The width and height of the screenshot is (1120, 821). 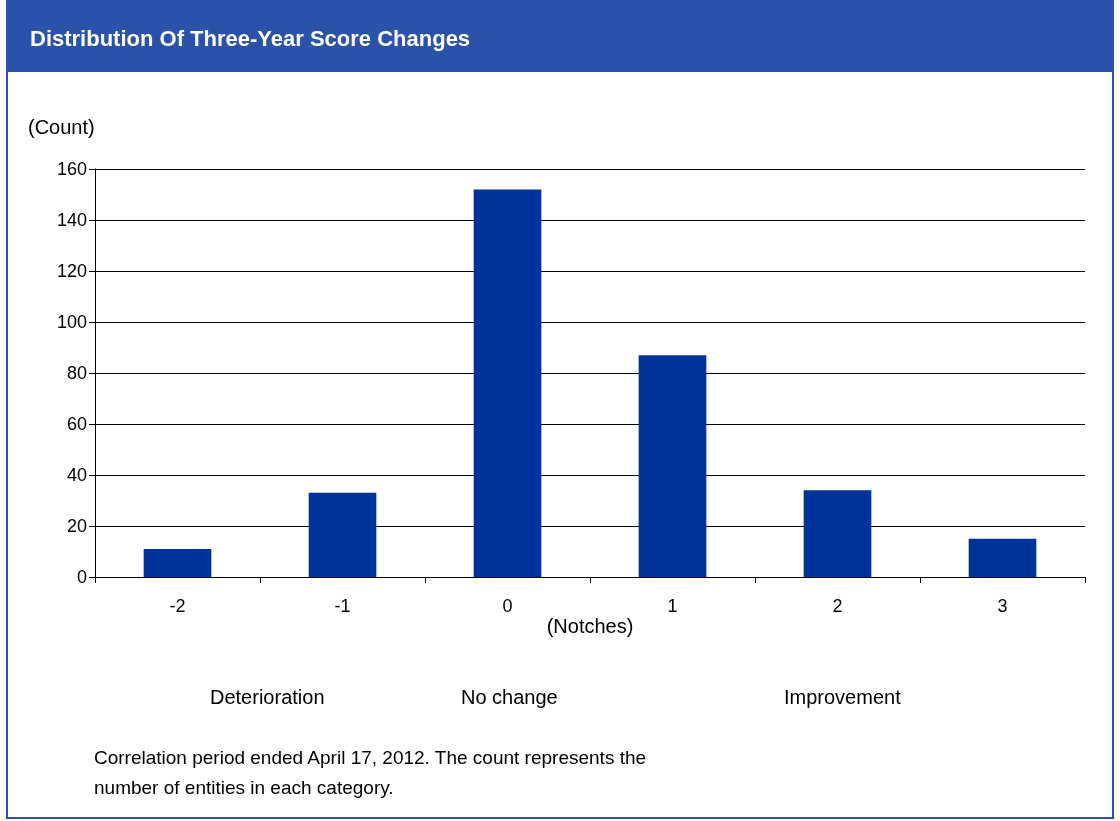 What do you see at coordinates (672, 606) in the screenshot?
I see `x-tick-label: 1` at bounding box center [672, 606].